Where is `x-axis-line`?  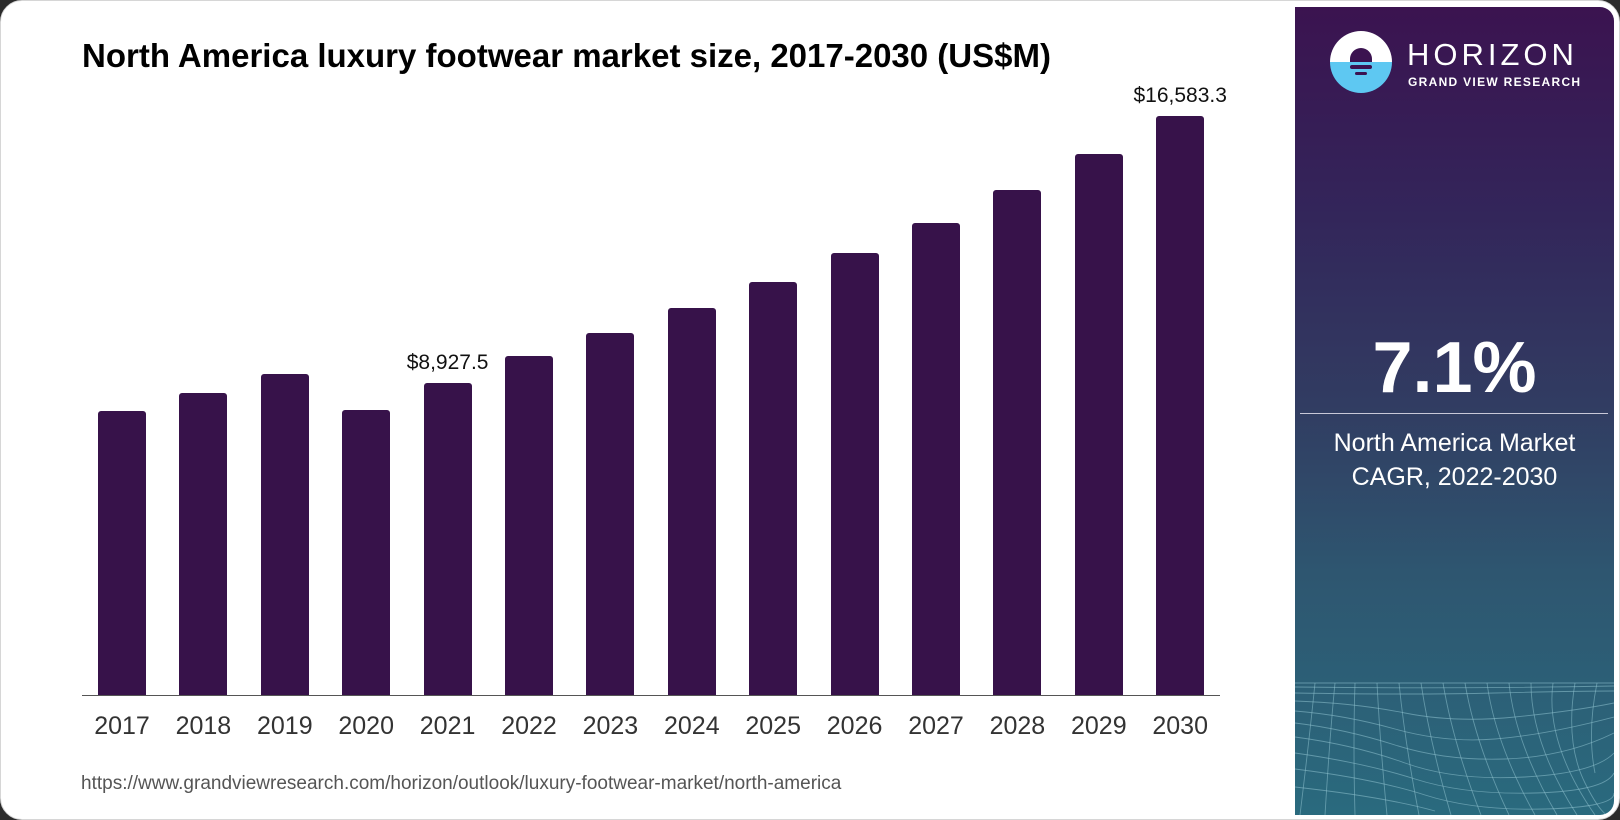
x-axis-line is located at coordinates (651, 695).